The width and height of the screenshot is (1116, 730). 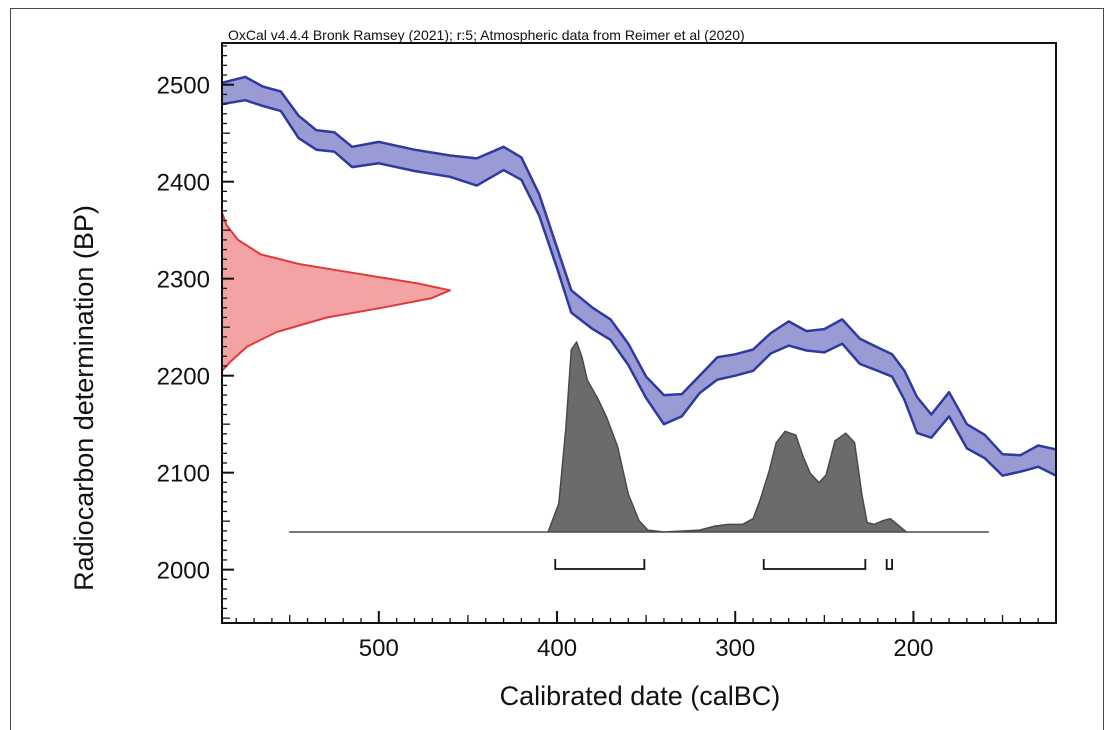 What do you see at coordinates (84, 398) in the screenshot?
I see `y-axis-title: Radiocarbon determination (BP)` at bounding box center [84, 398].